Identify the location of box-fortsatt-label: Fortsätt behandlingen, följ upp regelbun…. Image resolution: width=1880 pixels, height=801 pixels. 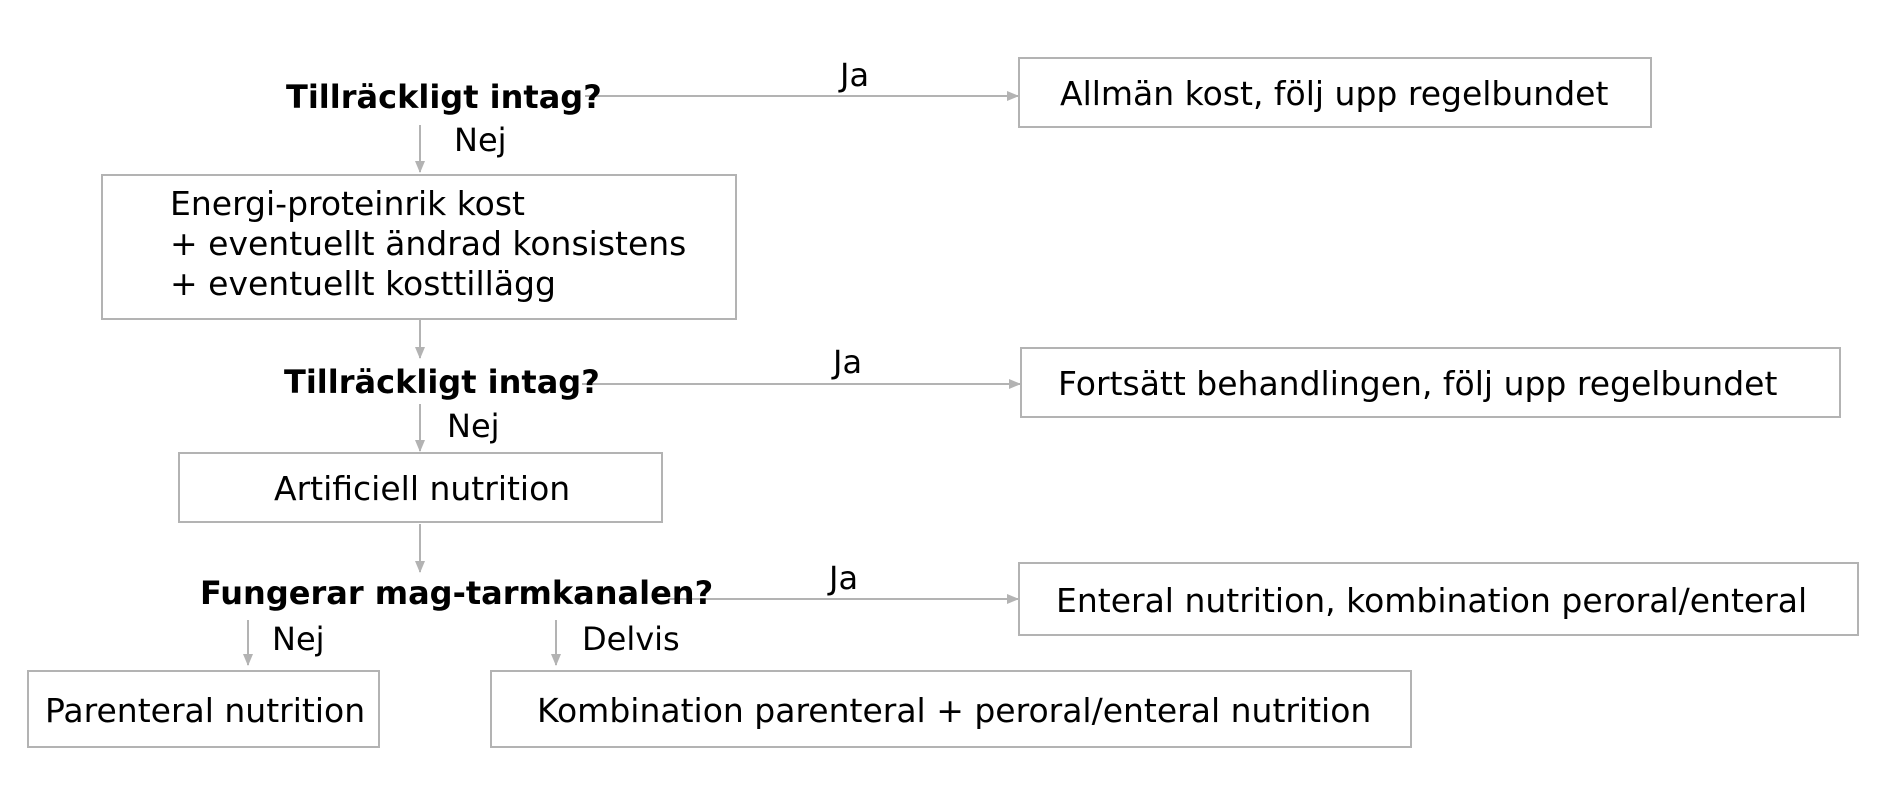
(1418, 383).